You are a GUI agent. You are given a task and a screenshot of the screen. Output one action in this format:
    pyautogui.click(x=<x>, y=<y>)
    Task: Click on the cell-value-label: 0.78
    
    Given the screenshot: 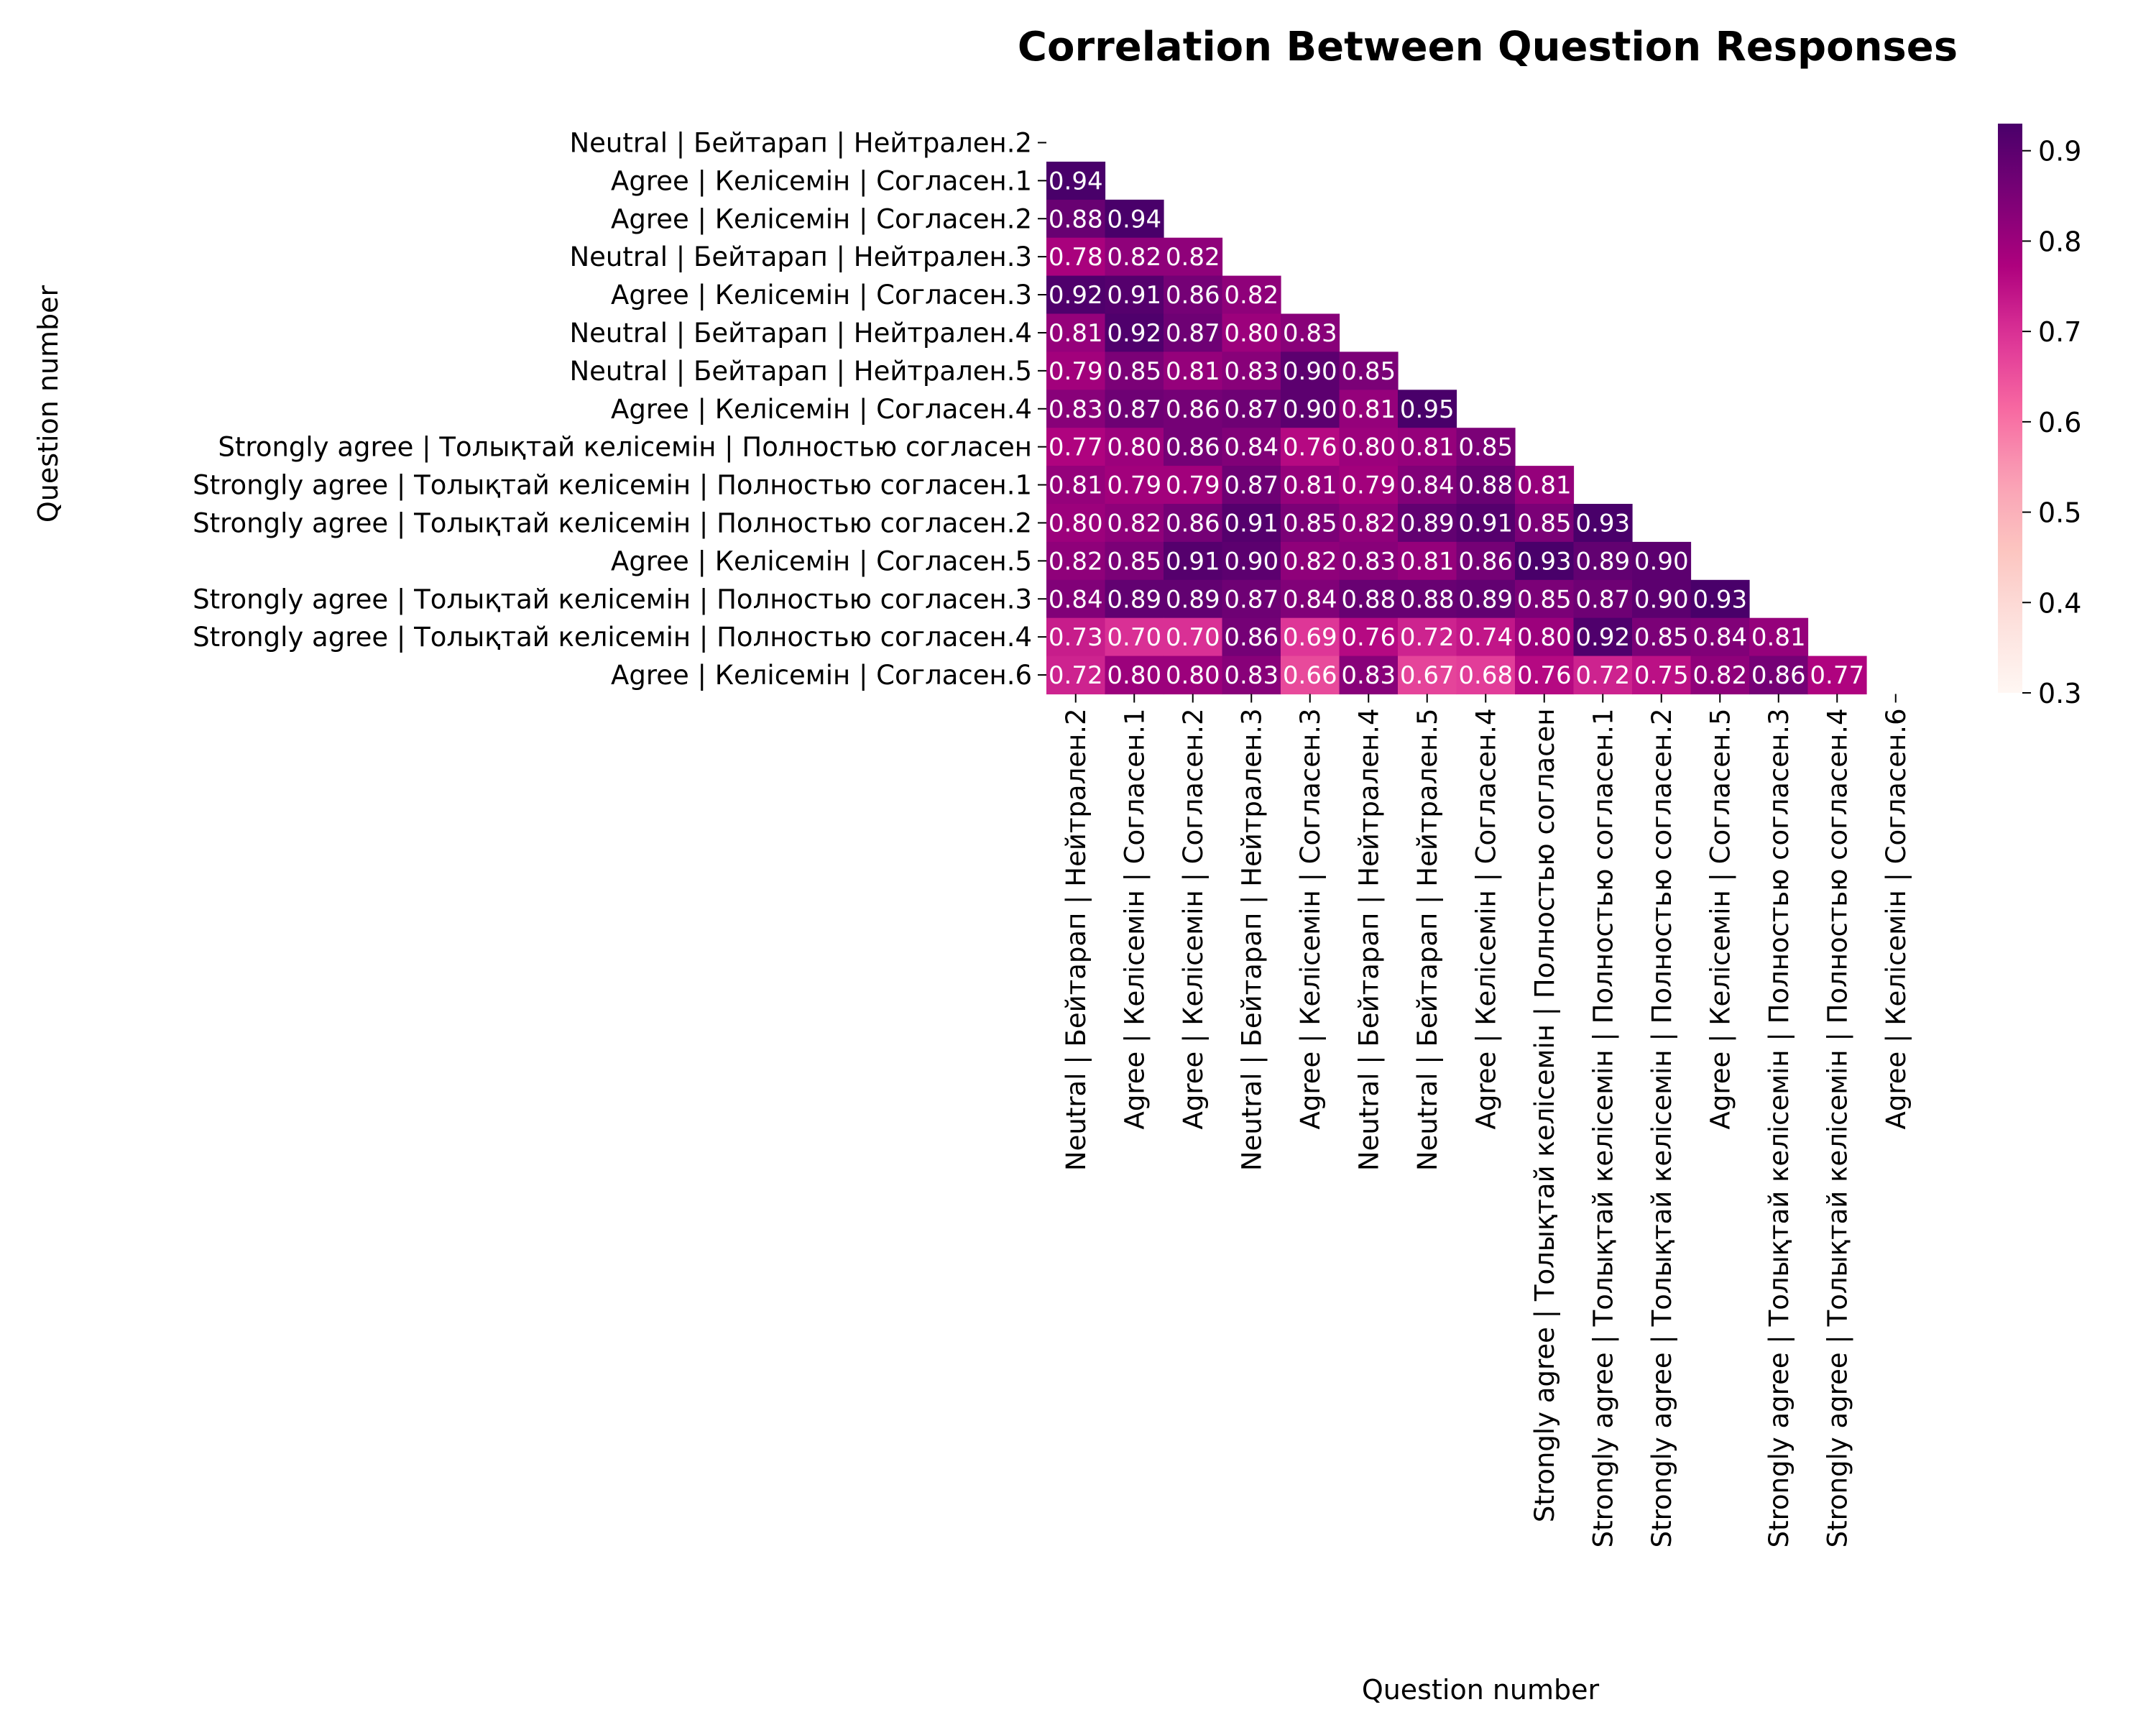 What is the action you would take?
    pyautogui.click(x=1076, y=257)
    